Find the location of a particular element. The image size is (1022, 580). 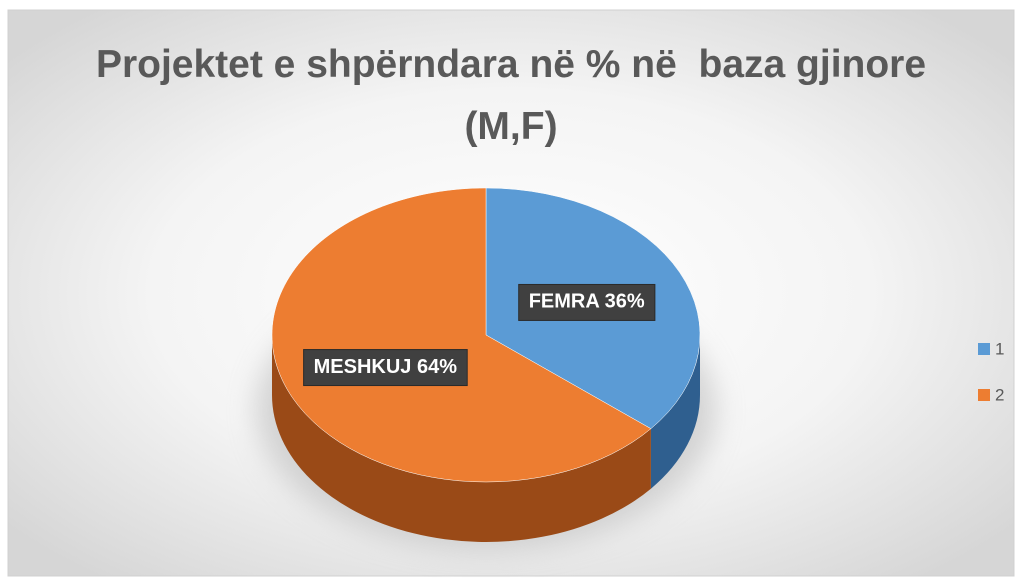

legend-label: 2 is located at coordinates (999, 394).